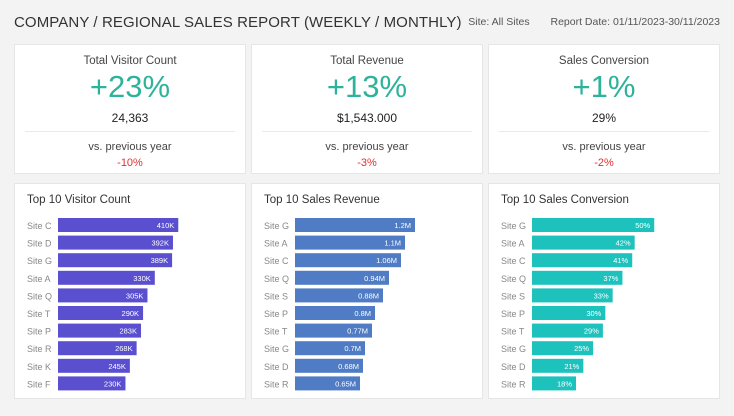 The image size is (734, 416). Describe the element at coordinates (357, 331) in the screenshot. I see `bar-value-label: 0.77M` at that location.